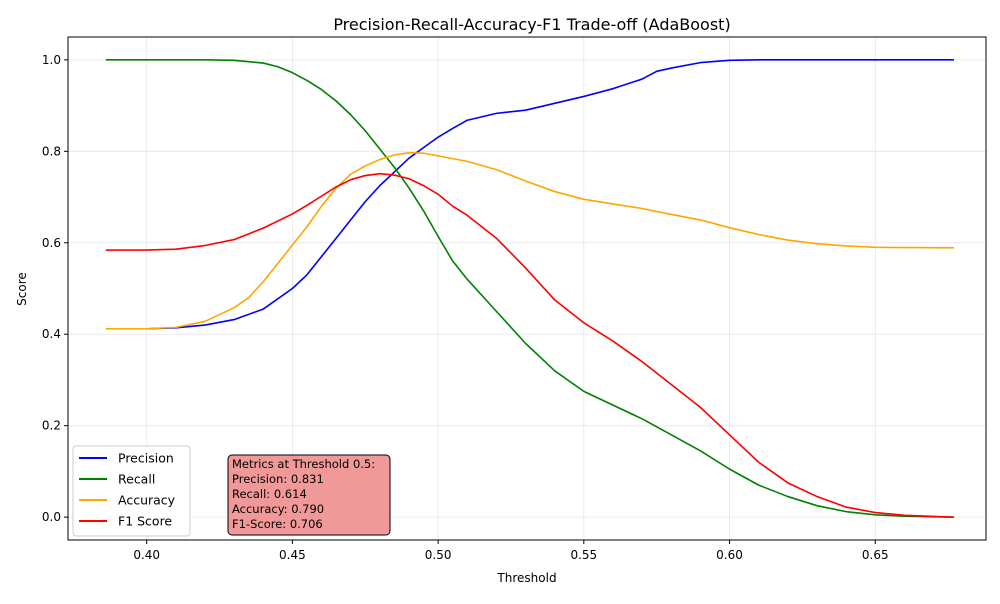 The width and height of the screenshot is (1000, 604). What do you see at coordinates (51, 243) in the screenshot?
I see `y-tick-label: 0.6` at bounding box center [51, 243].